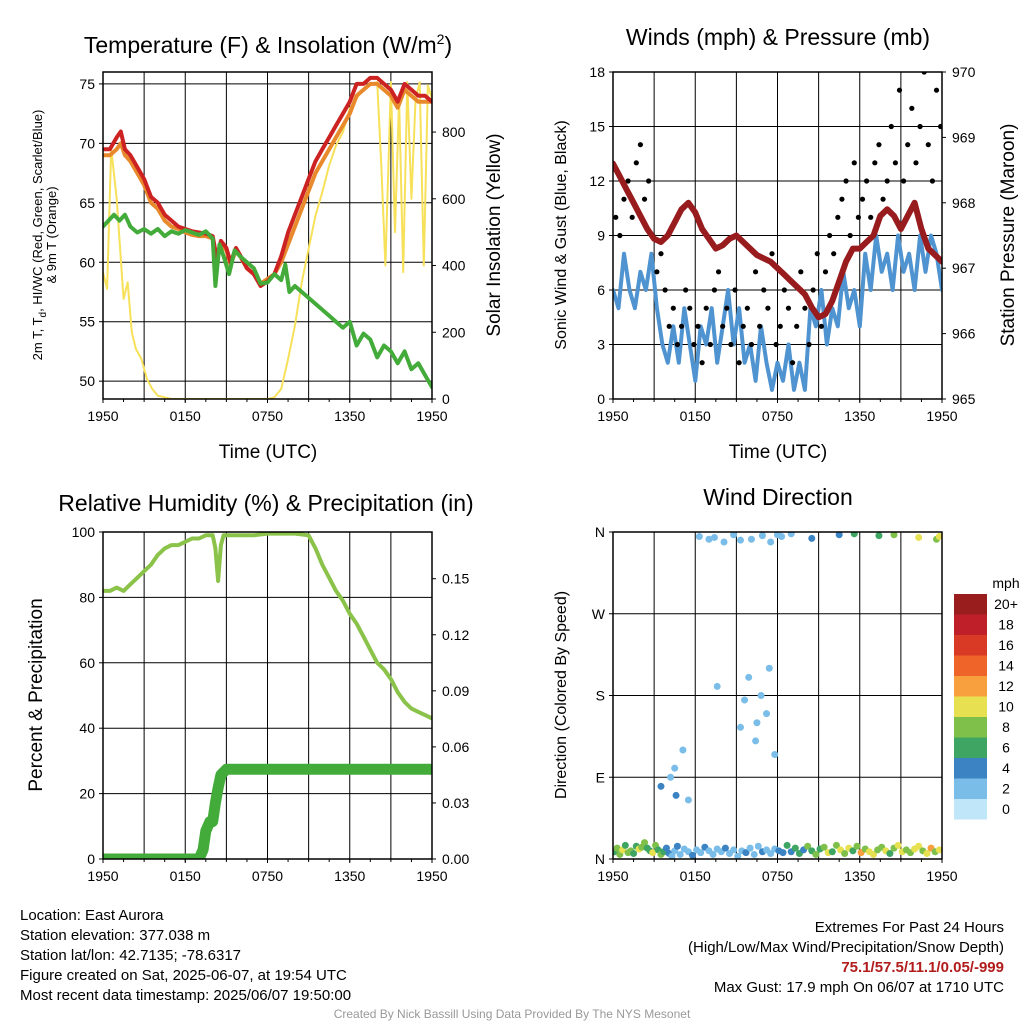 The image size is (1024, 1024). Describe the element at coordinates (115, 935) in the screenshot. I see `station-elevation: Station elevation: 377.038 m` at that location.